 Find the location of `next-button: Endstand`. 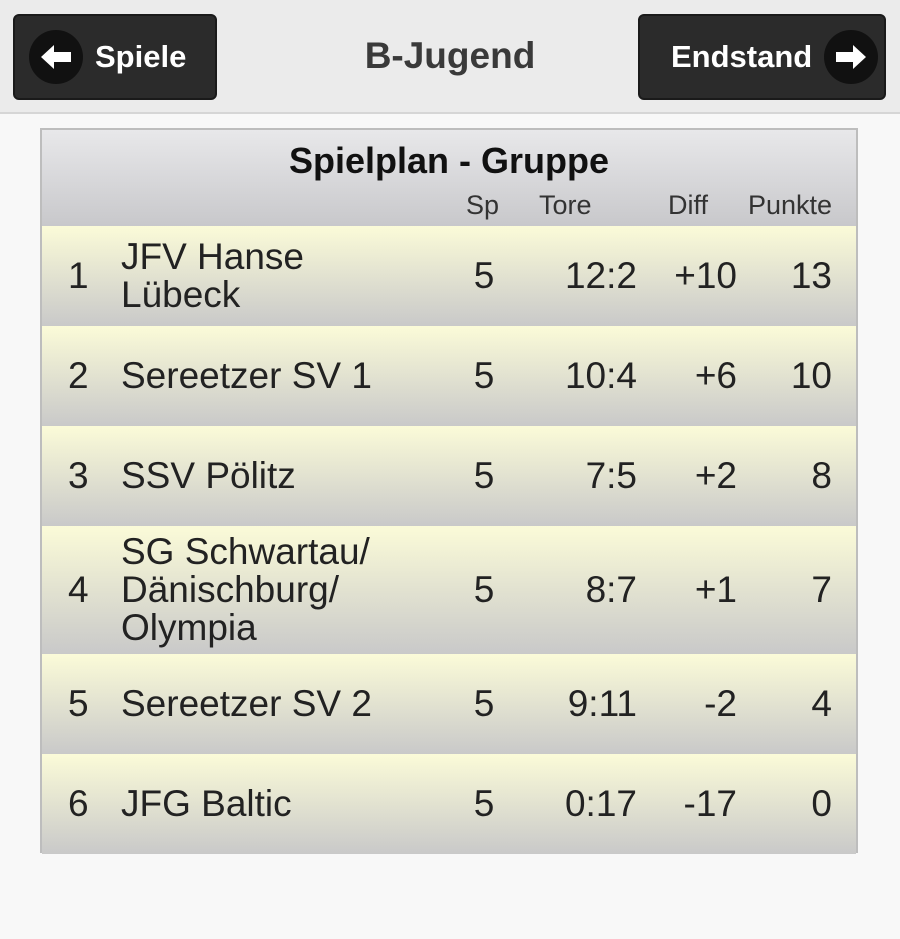

next-button: Endstand is located at coordinates (762, 57).